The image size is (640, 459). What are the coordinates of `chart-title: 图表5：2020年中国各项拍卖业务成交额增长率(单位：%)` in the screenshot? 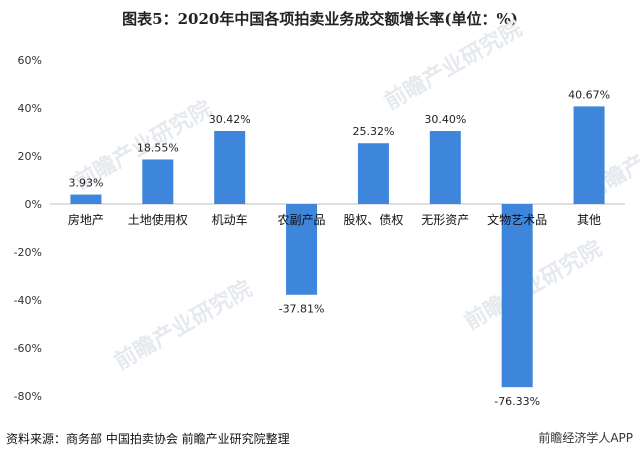 It's located at (320, 19).